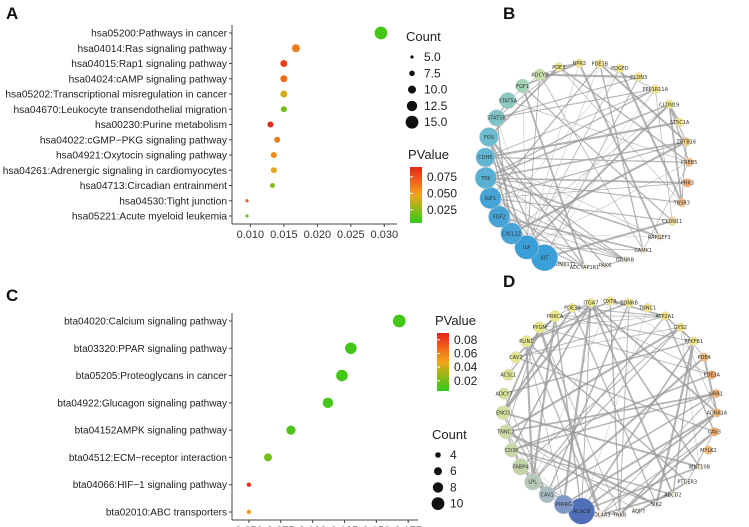  What do you see at coordinates (700, 468) in the screenshot?
I see `network-node-label: WNT10B` at bounding box center [700, 468].